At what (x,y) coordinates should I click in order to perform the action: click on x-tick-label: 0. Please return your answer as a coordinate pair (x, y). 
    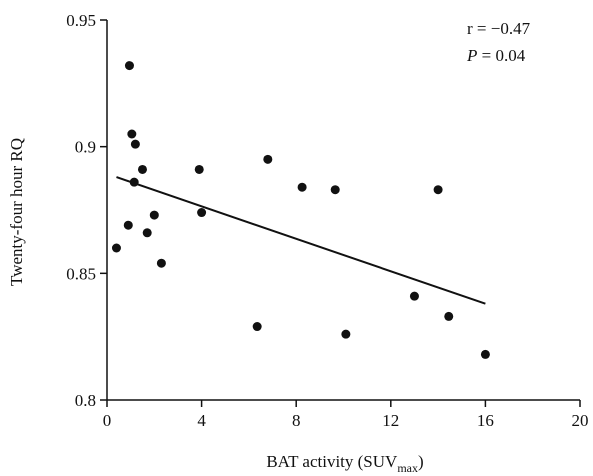
    Looking at the image, I should click on (107, 420).